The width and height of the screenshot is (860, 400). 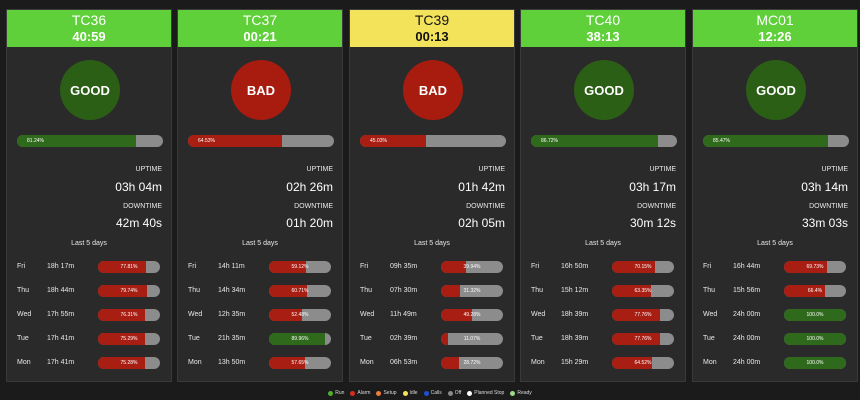 I want to click on day-utilization-bar: 79.74%, so click(x=129, y=291).